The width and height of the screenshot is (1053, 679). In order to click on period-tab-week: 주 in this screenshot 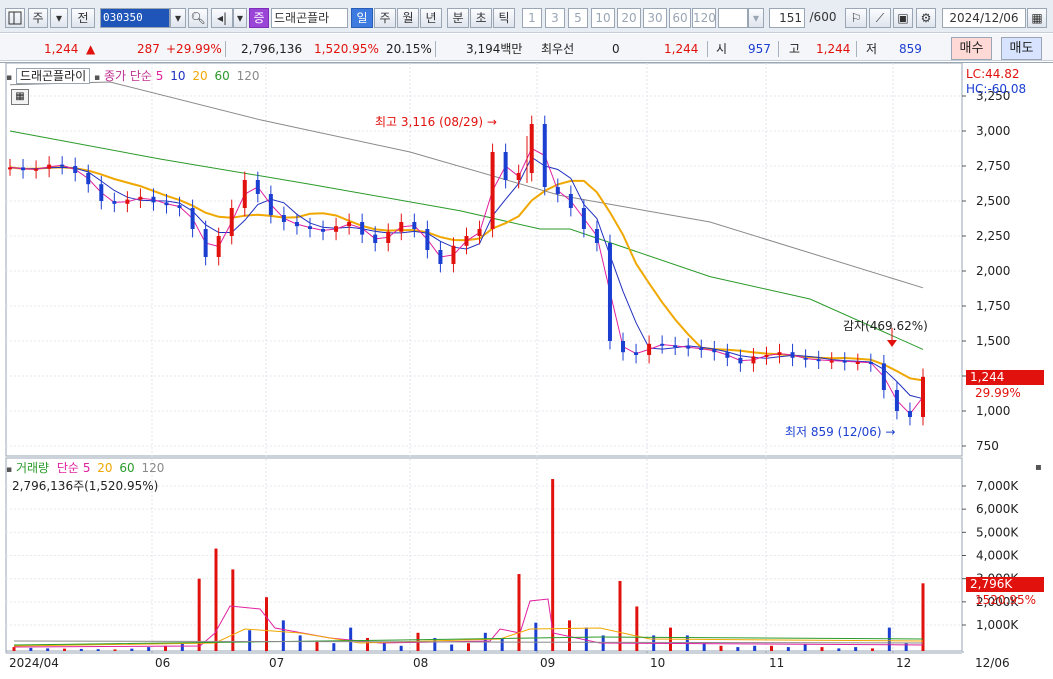, I will do `click(385, 18)`.